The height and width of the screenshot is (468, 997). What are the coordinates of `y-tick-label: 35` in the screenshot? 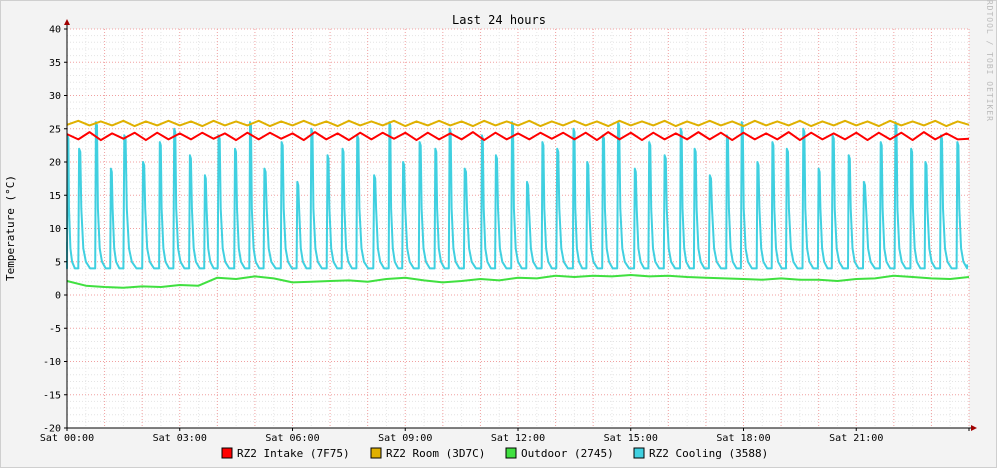 It's located at (55, 63).